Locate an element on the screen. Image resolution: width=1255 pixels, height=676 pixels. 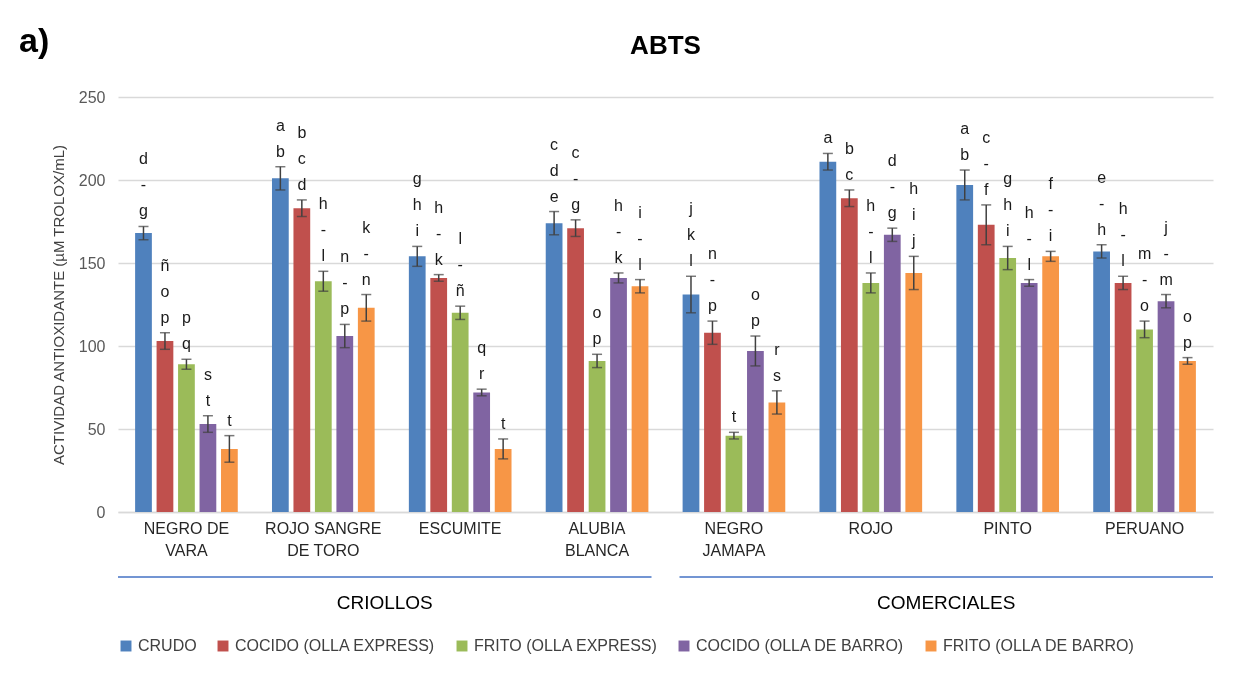
data-label: m-o is located at coordinates (1144, 280).